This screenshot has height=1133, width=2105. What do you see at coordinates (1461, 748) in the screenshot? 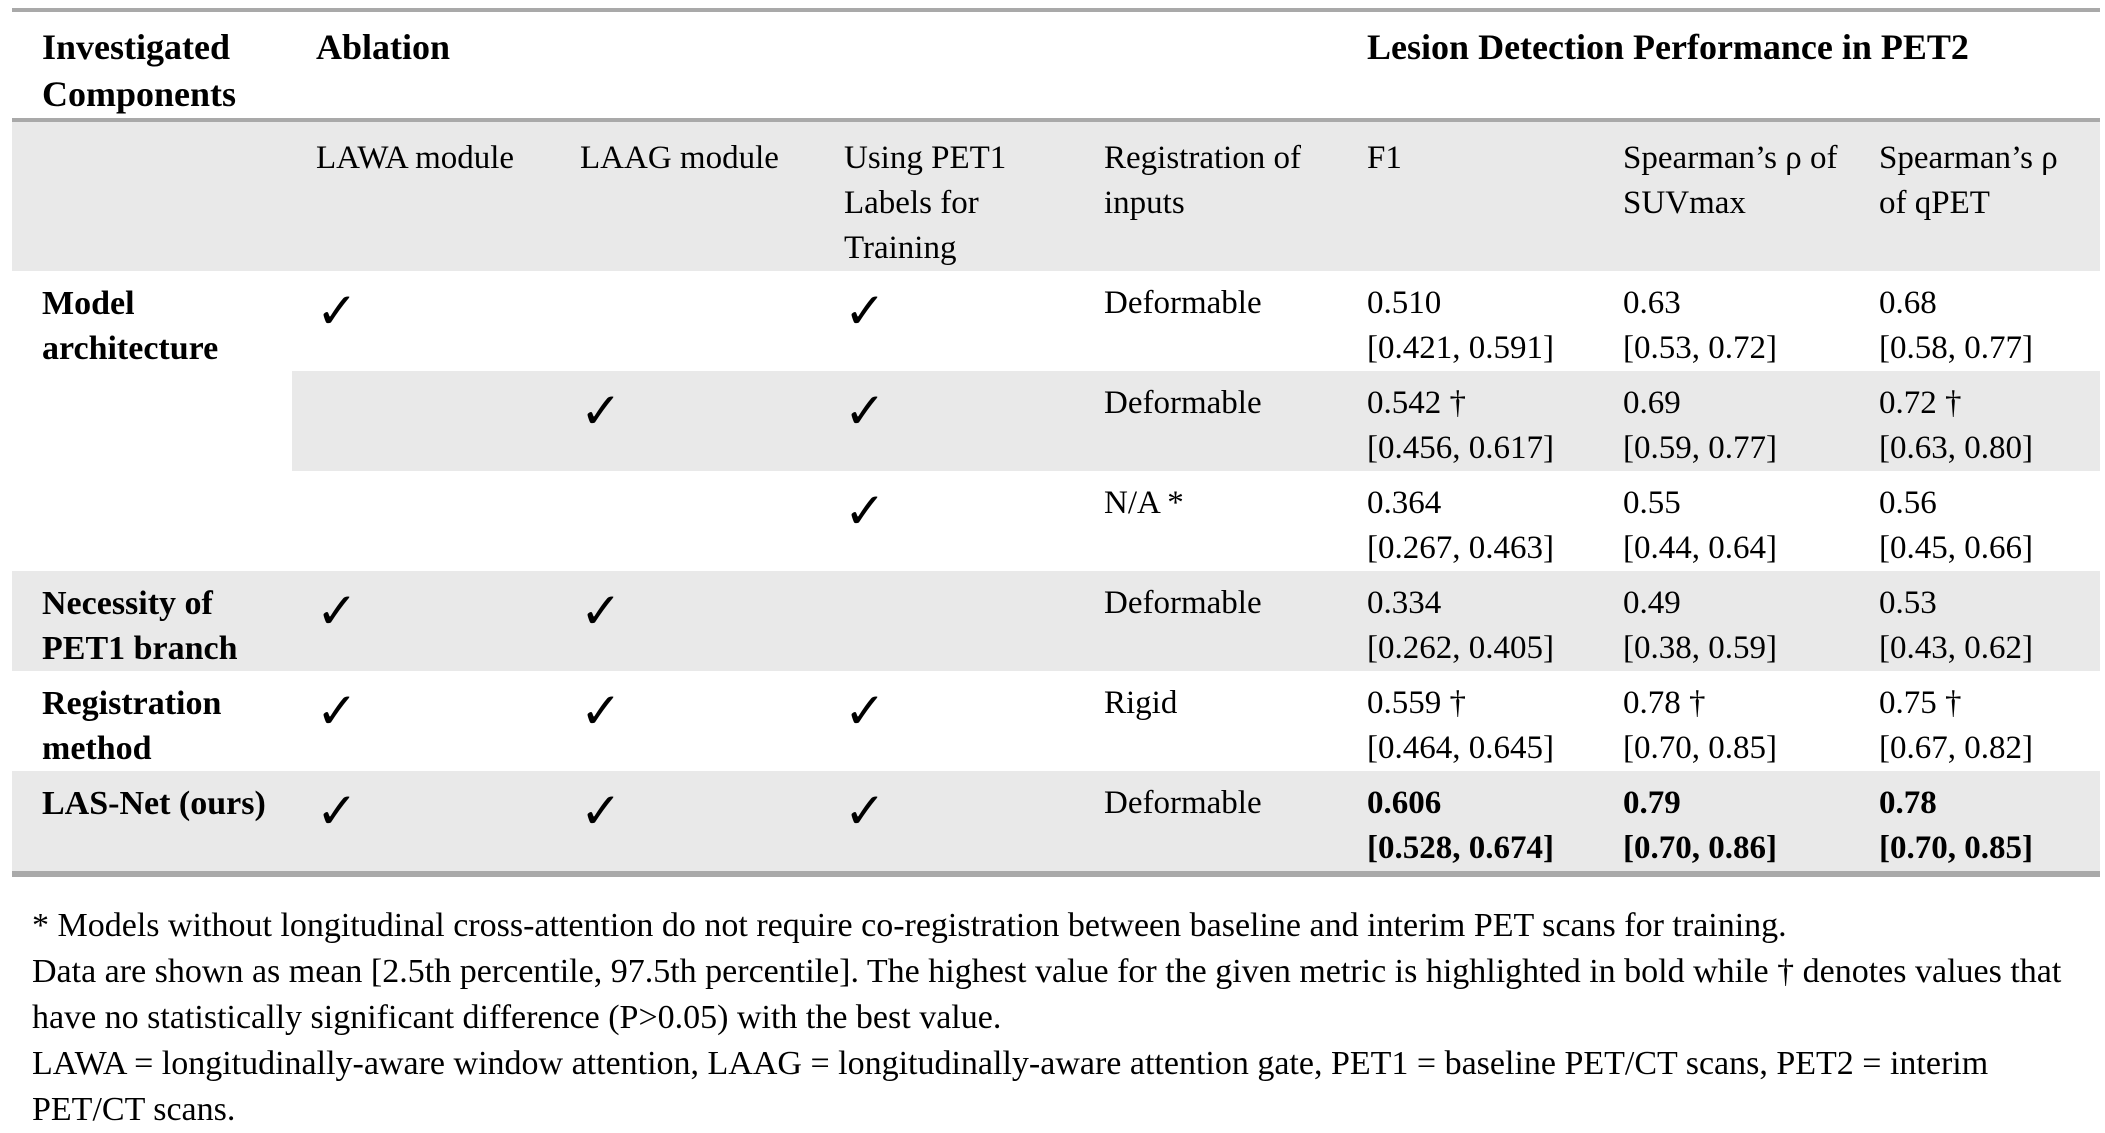
I see `f1-ci: [0.464, 0.645]` at bounding box center [1461, 748].